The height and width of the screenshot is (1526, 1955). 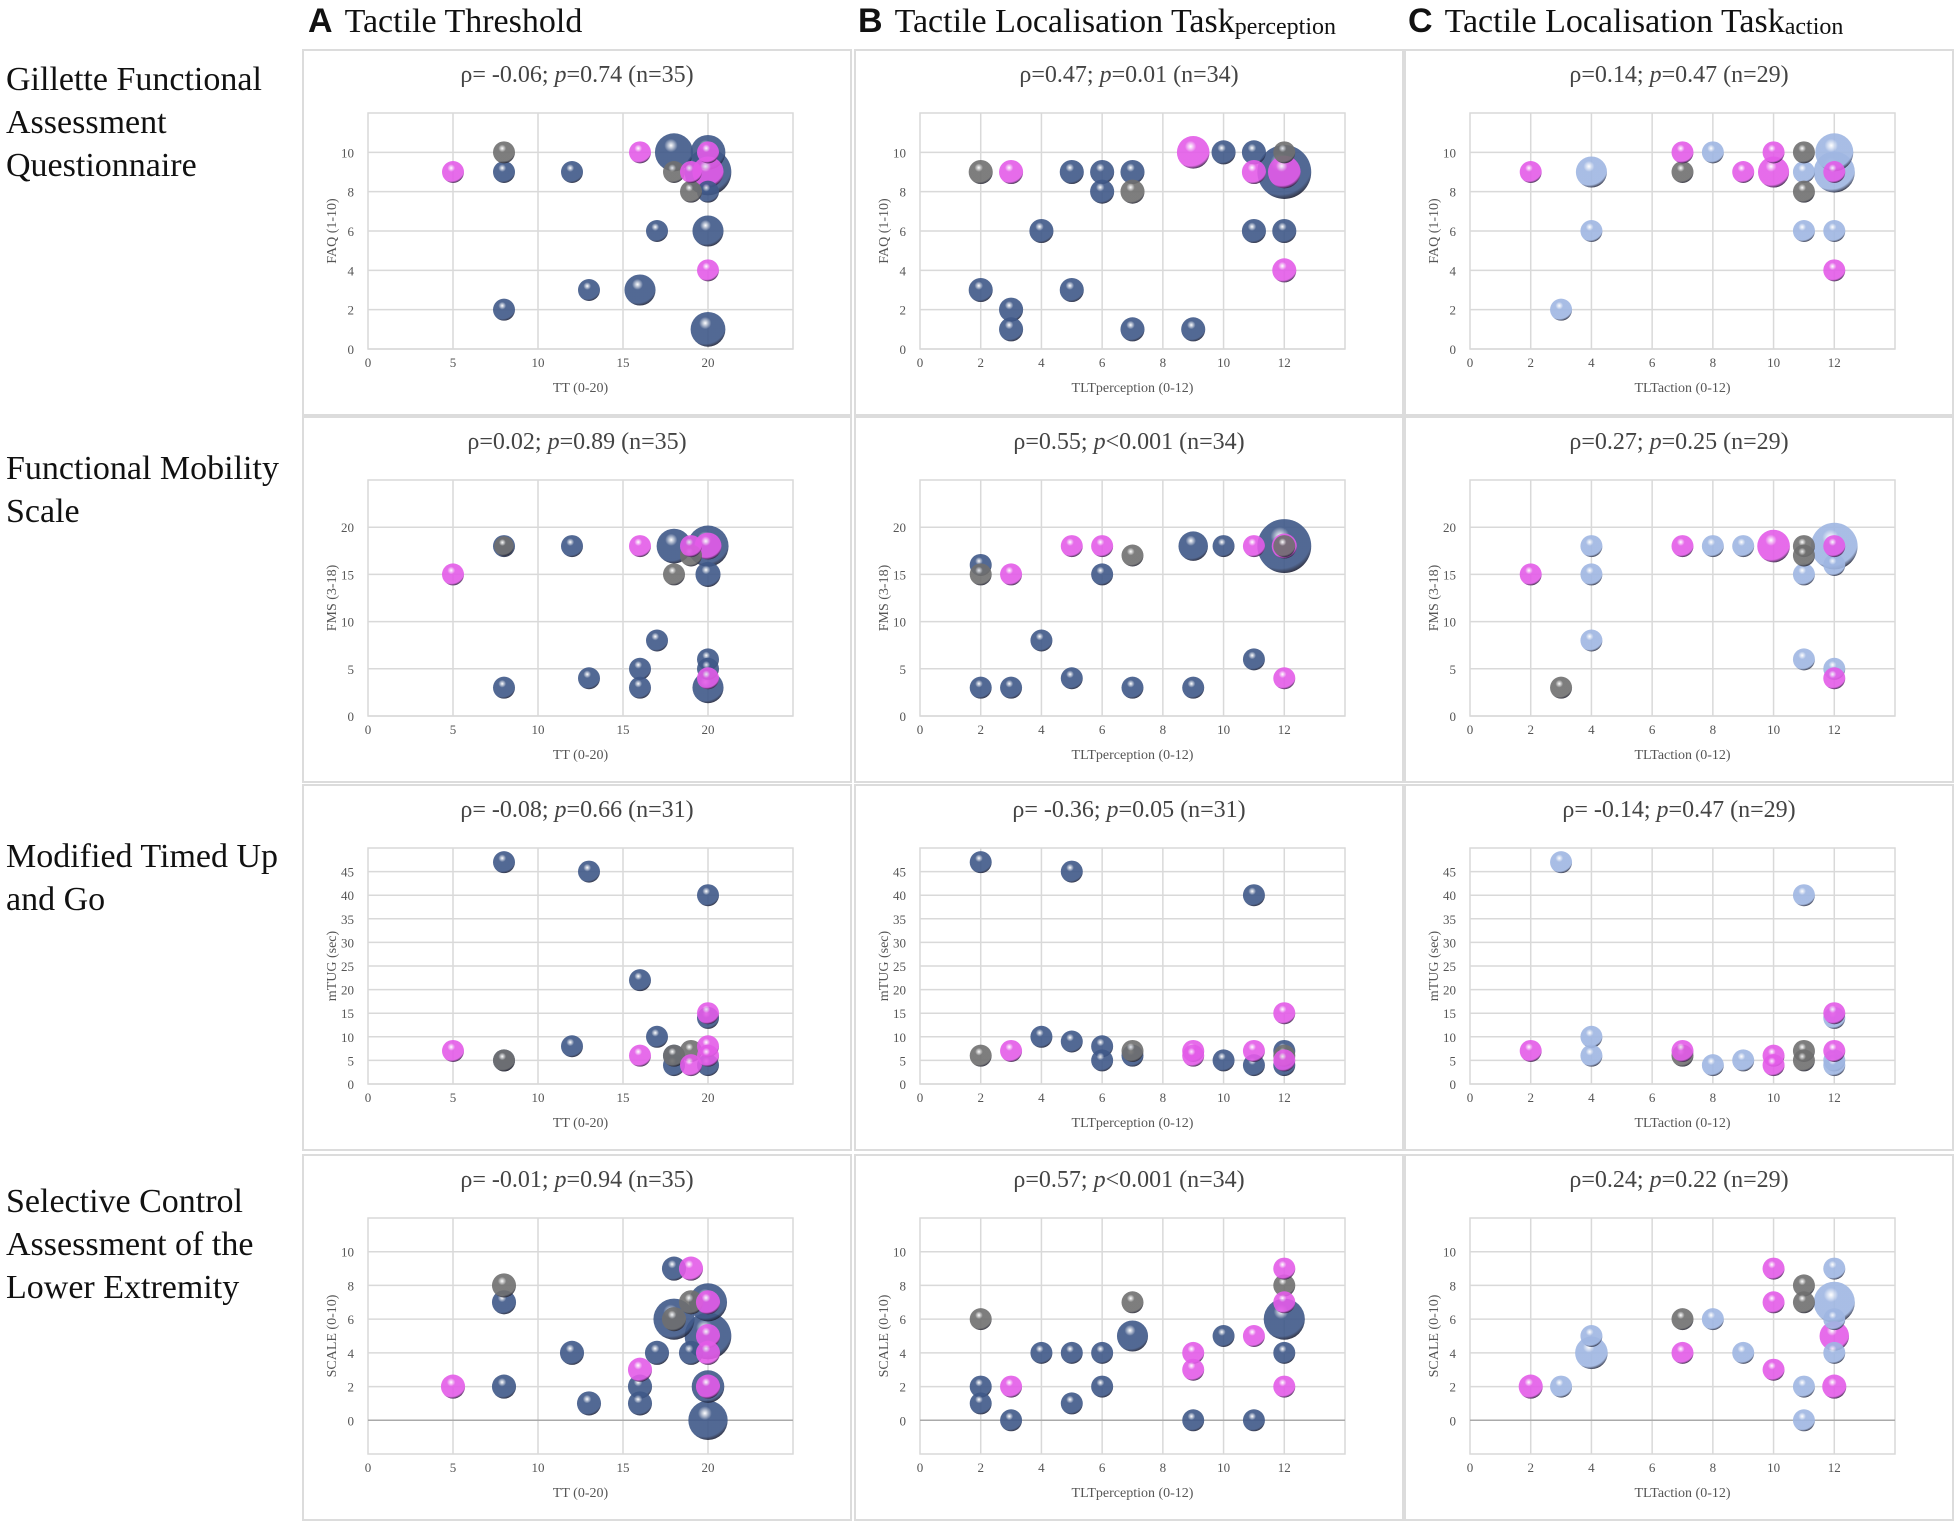 What do you see at coordinates (1682, 1123) in the screenshot?
I see `x-axis-label: TLTaction (0-12)` at bounding box center [1682, 1123].